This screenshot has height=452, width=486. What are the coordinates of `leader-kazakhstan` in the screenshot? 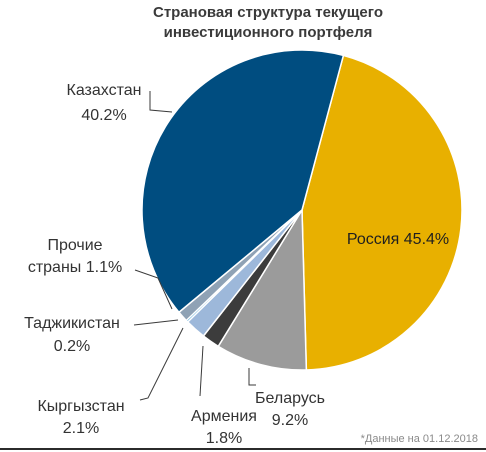 It's located at (161, 102).